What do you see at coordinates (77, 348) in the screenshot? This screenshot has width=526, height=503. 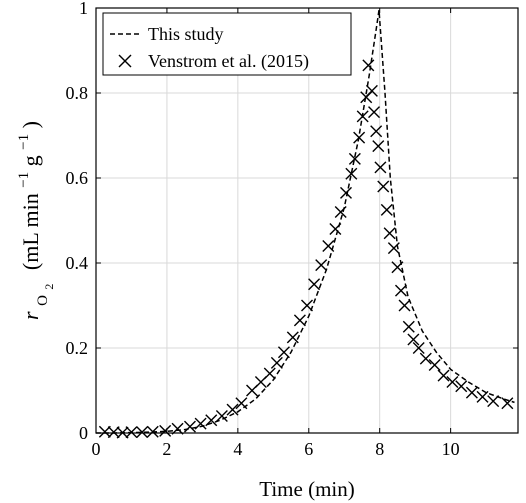 I see `y-tick-label: 0.2` at bounding box center [77, 348].